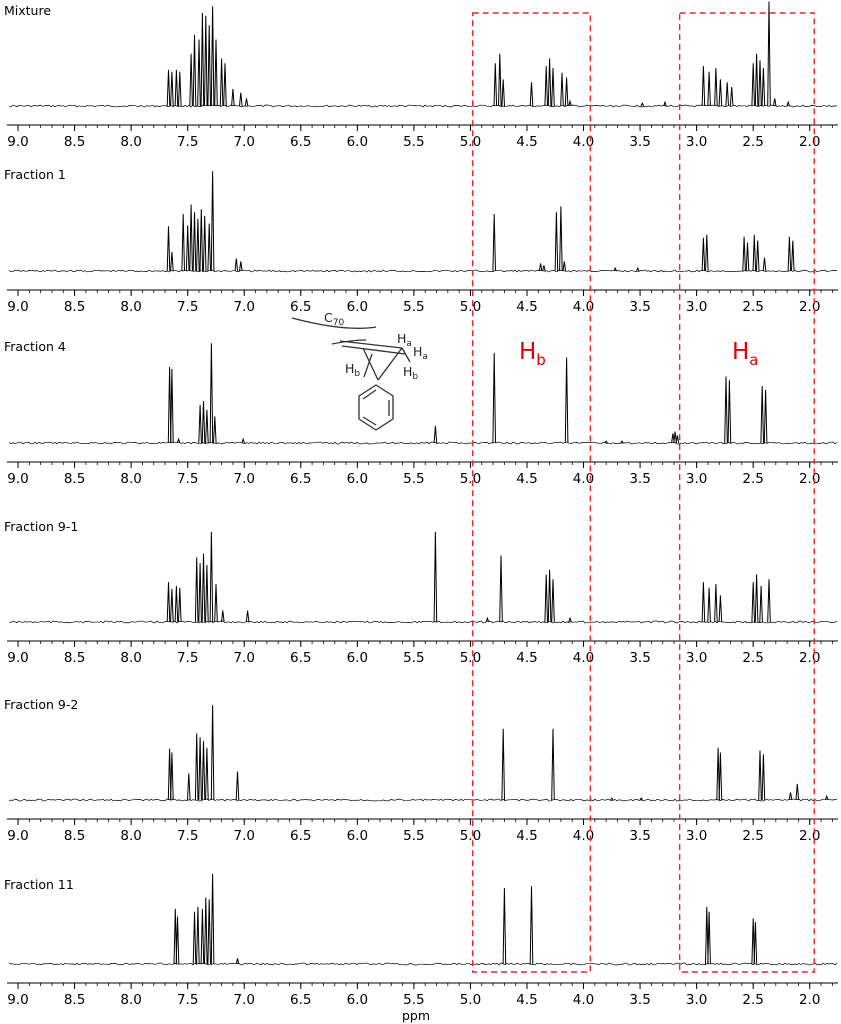 This screenshot has height=1024, width=841. What do you see at coordinates (410, 373) in the screenshot?
I see `hb-right-label: Hb` at bounding box center [410, 373].